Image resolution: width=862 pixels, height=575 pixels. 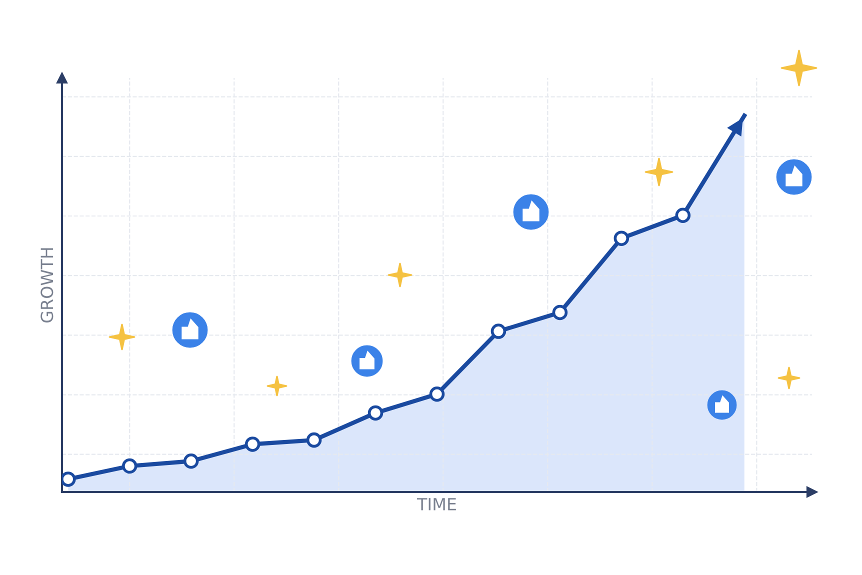 What do you see at coordinates (47, 285) in the screenshot?
I see `y-axis-title: GROWTH` at bounding box center [47, 285].